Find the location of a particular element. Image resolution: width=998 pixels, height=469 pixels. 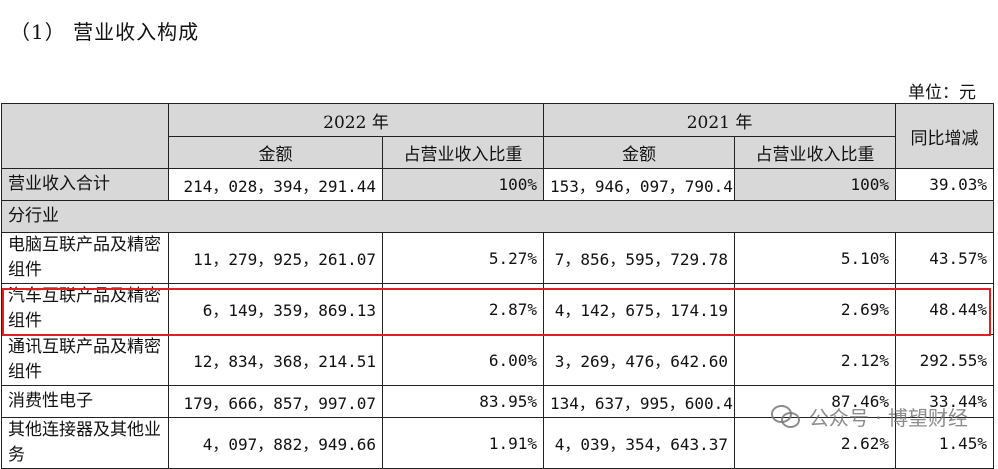

amount-2021: 153，946，097，790.40 is located at coordinates (639, 184).